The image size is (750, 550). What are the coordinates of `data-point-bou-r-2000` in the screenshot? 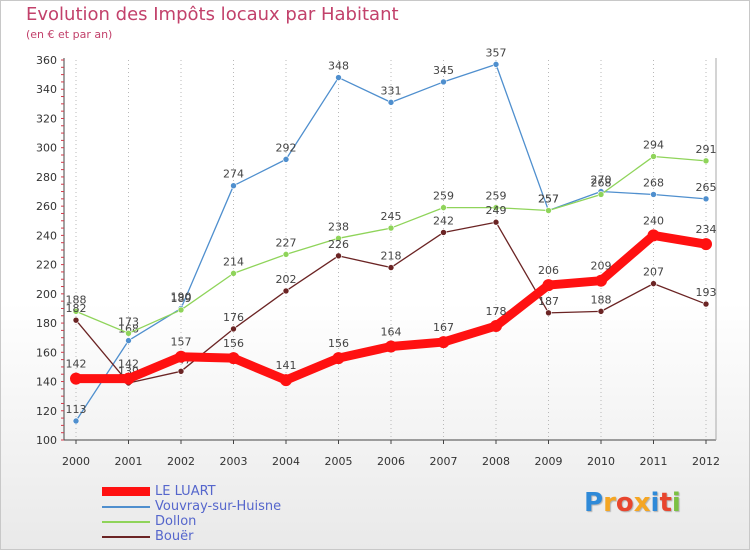 It's located at (76, 320).